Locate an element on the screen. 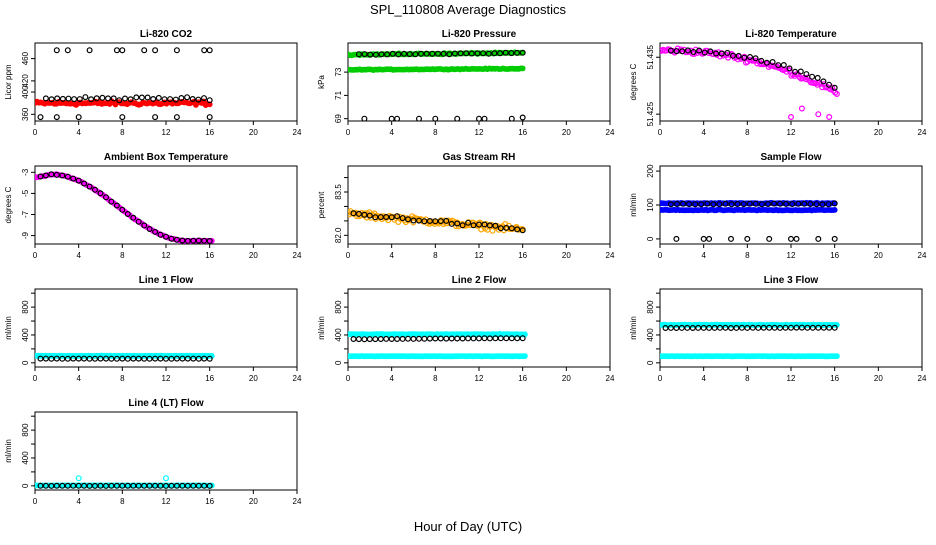  series-raw-low is located at coordinates (749, 210).